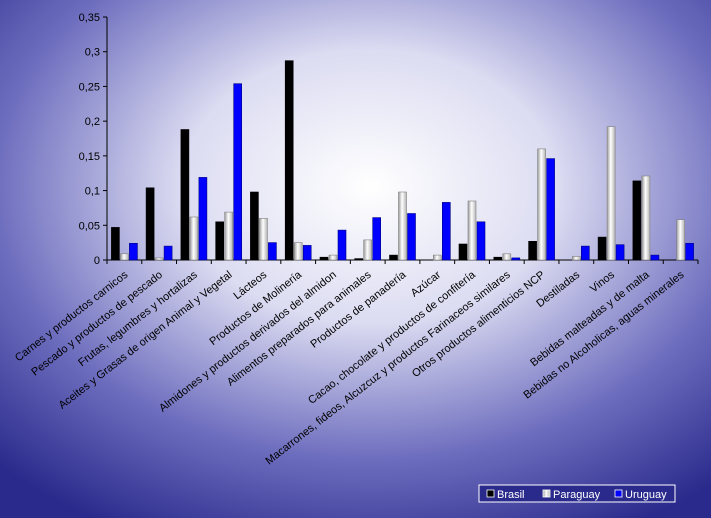  I want to click on legend-swatch-brasil, so click(490, 493).